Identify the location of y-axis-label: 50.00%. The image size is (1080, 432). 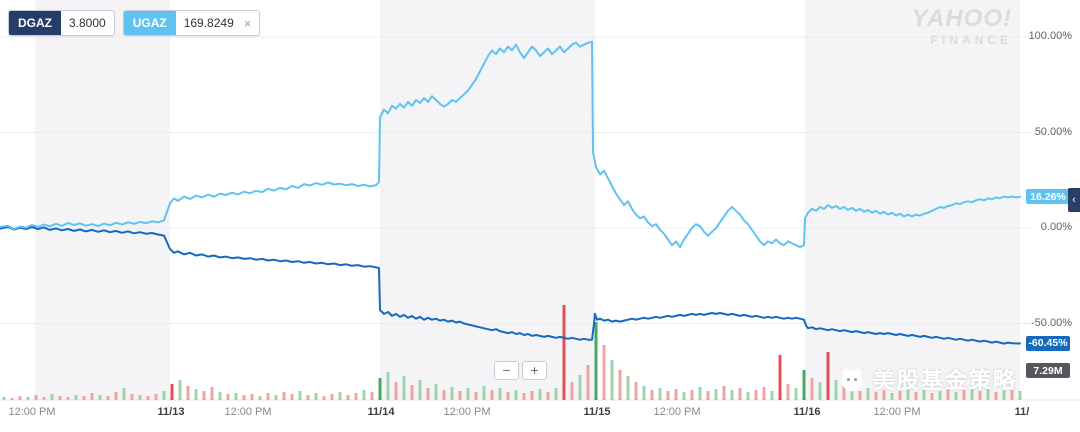
(1053, 131).